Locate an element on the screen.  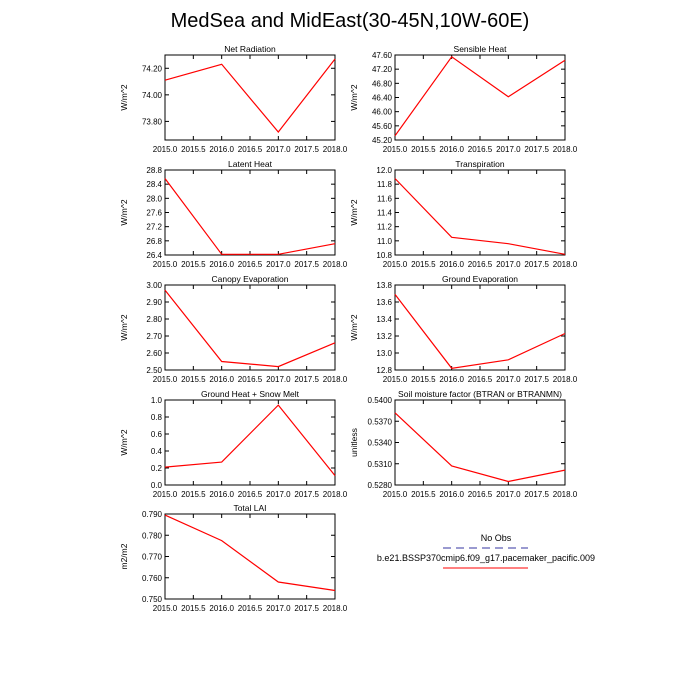
y-tick-label: 45.60 is located at coordinates (382, 126).